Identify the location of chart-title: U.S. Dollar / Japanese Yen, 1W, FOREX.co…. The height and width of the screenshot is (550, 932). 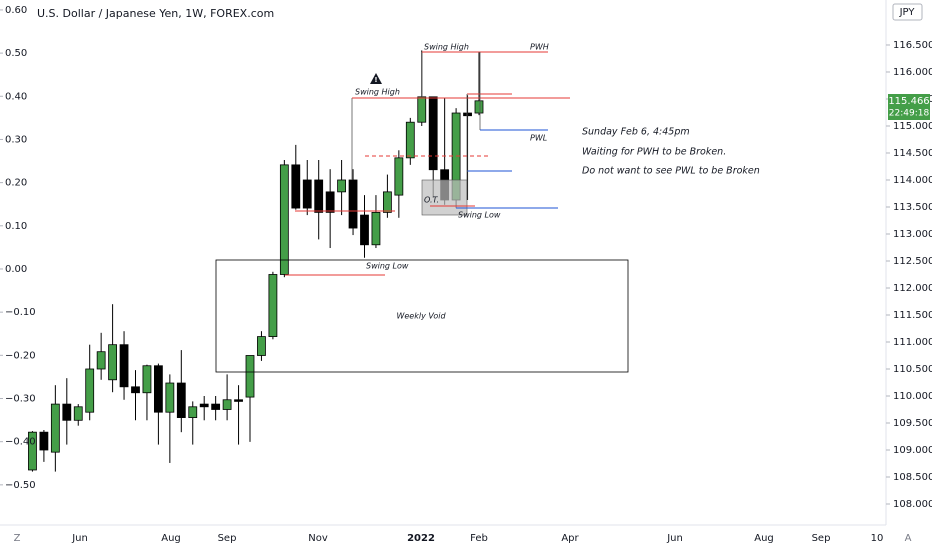
(155, 13).